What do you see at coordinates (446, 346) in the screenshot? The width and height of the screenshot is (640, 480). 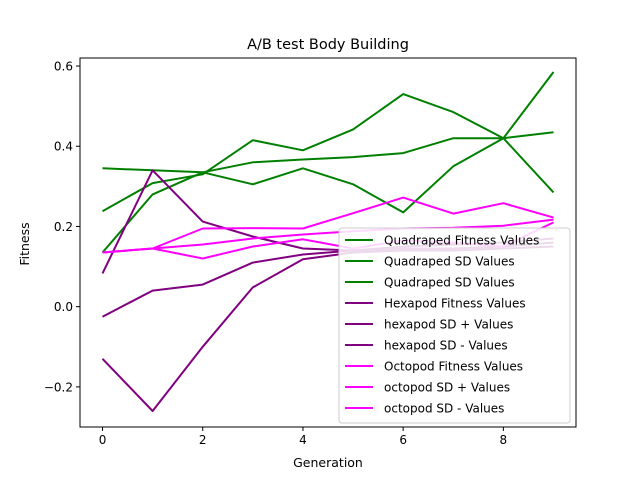 I see `legend-label: hexapod SD - Values` at bounding box center [446, 346].